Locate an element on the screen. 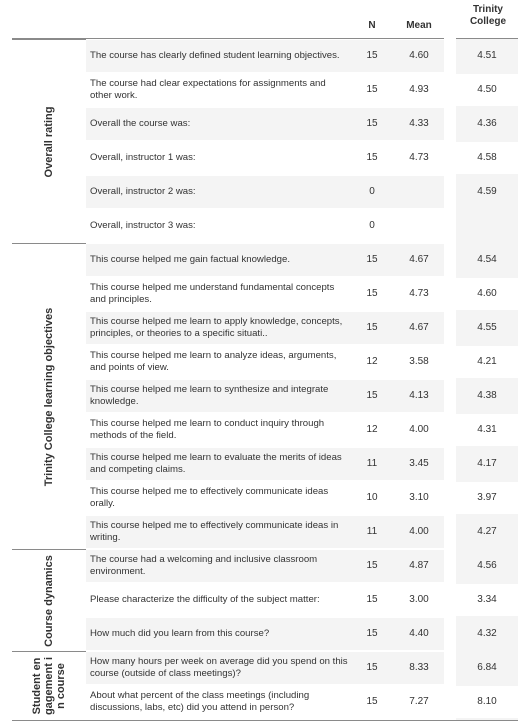 This screenshot has height=724, width=522. table-row: Overall the course was: 15 4.33 4.36 is located at coordinates (302, 124).